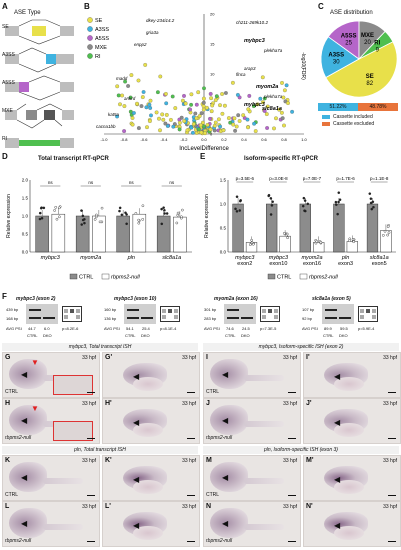 Image resolution: width=401 pixels, height=550 pixels. Describe the element at coordinates (212, 328) in the screenshot. I see `psi-label: AVG PSI` at that location.